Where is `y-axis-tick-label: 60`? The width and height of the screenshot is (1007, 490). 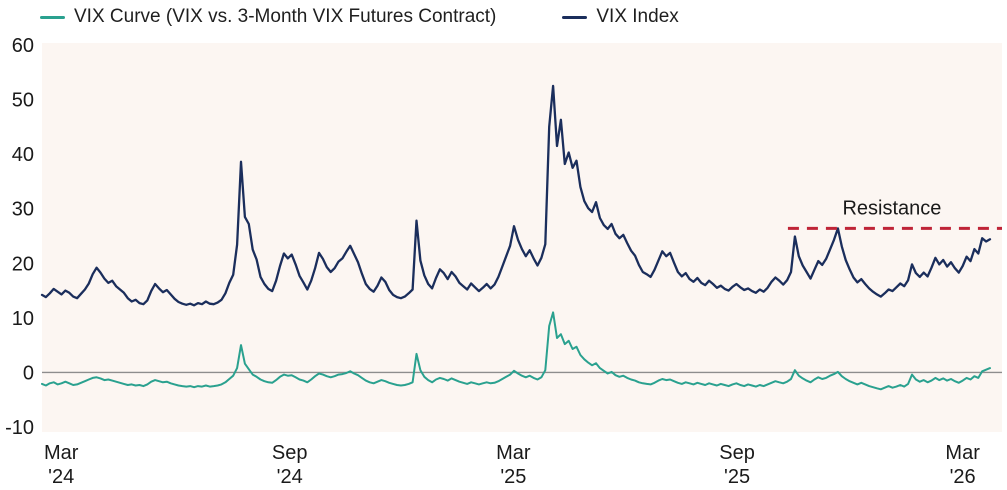 y-axis-tick-label: 60 is located at coordinates (23, 46).